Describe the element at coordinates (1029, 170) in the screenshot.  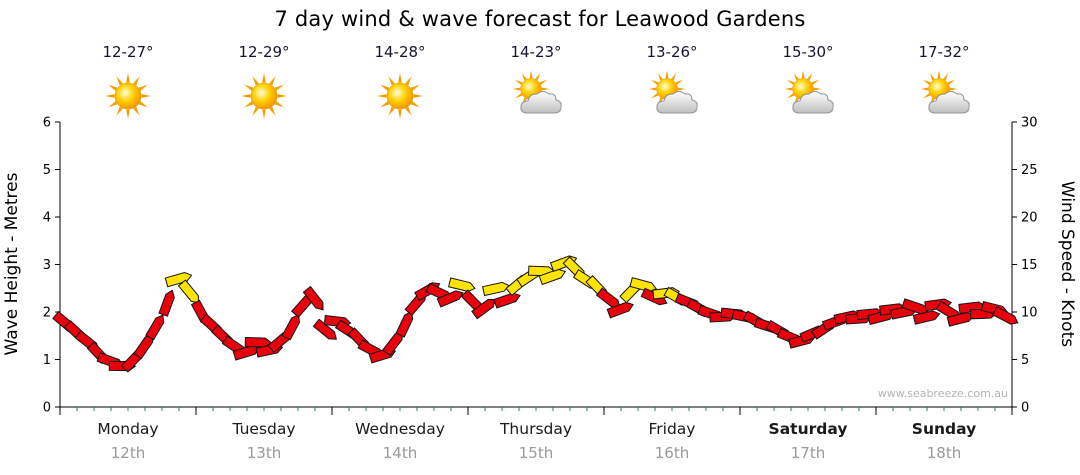
I see `y-tick-label-right: 25` at that location.